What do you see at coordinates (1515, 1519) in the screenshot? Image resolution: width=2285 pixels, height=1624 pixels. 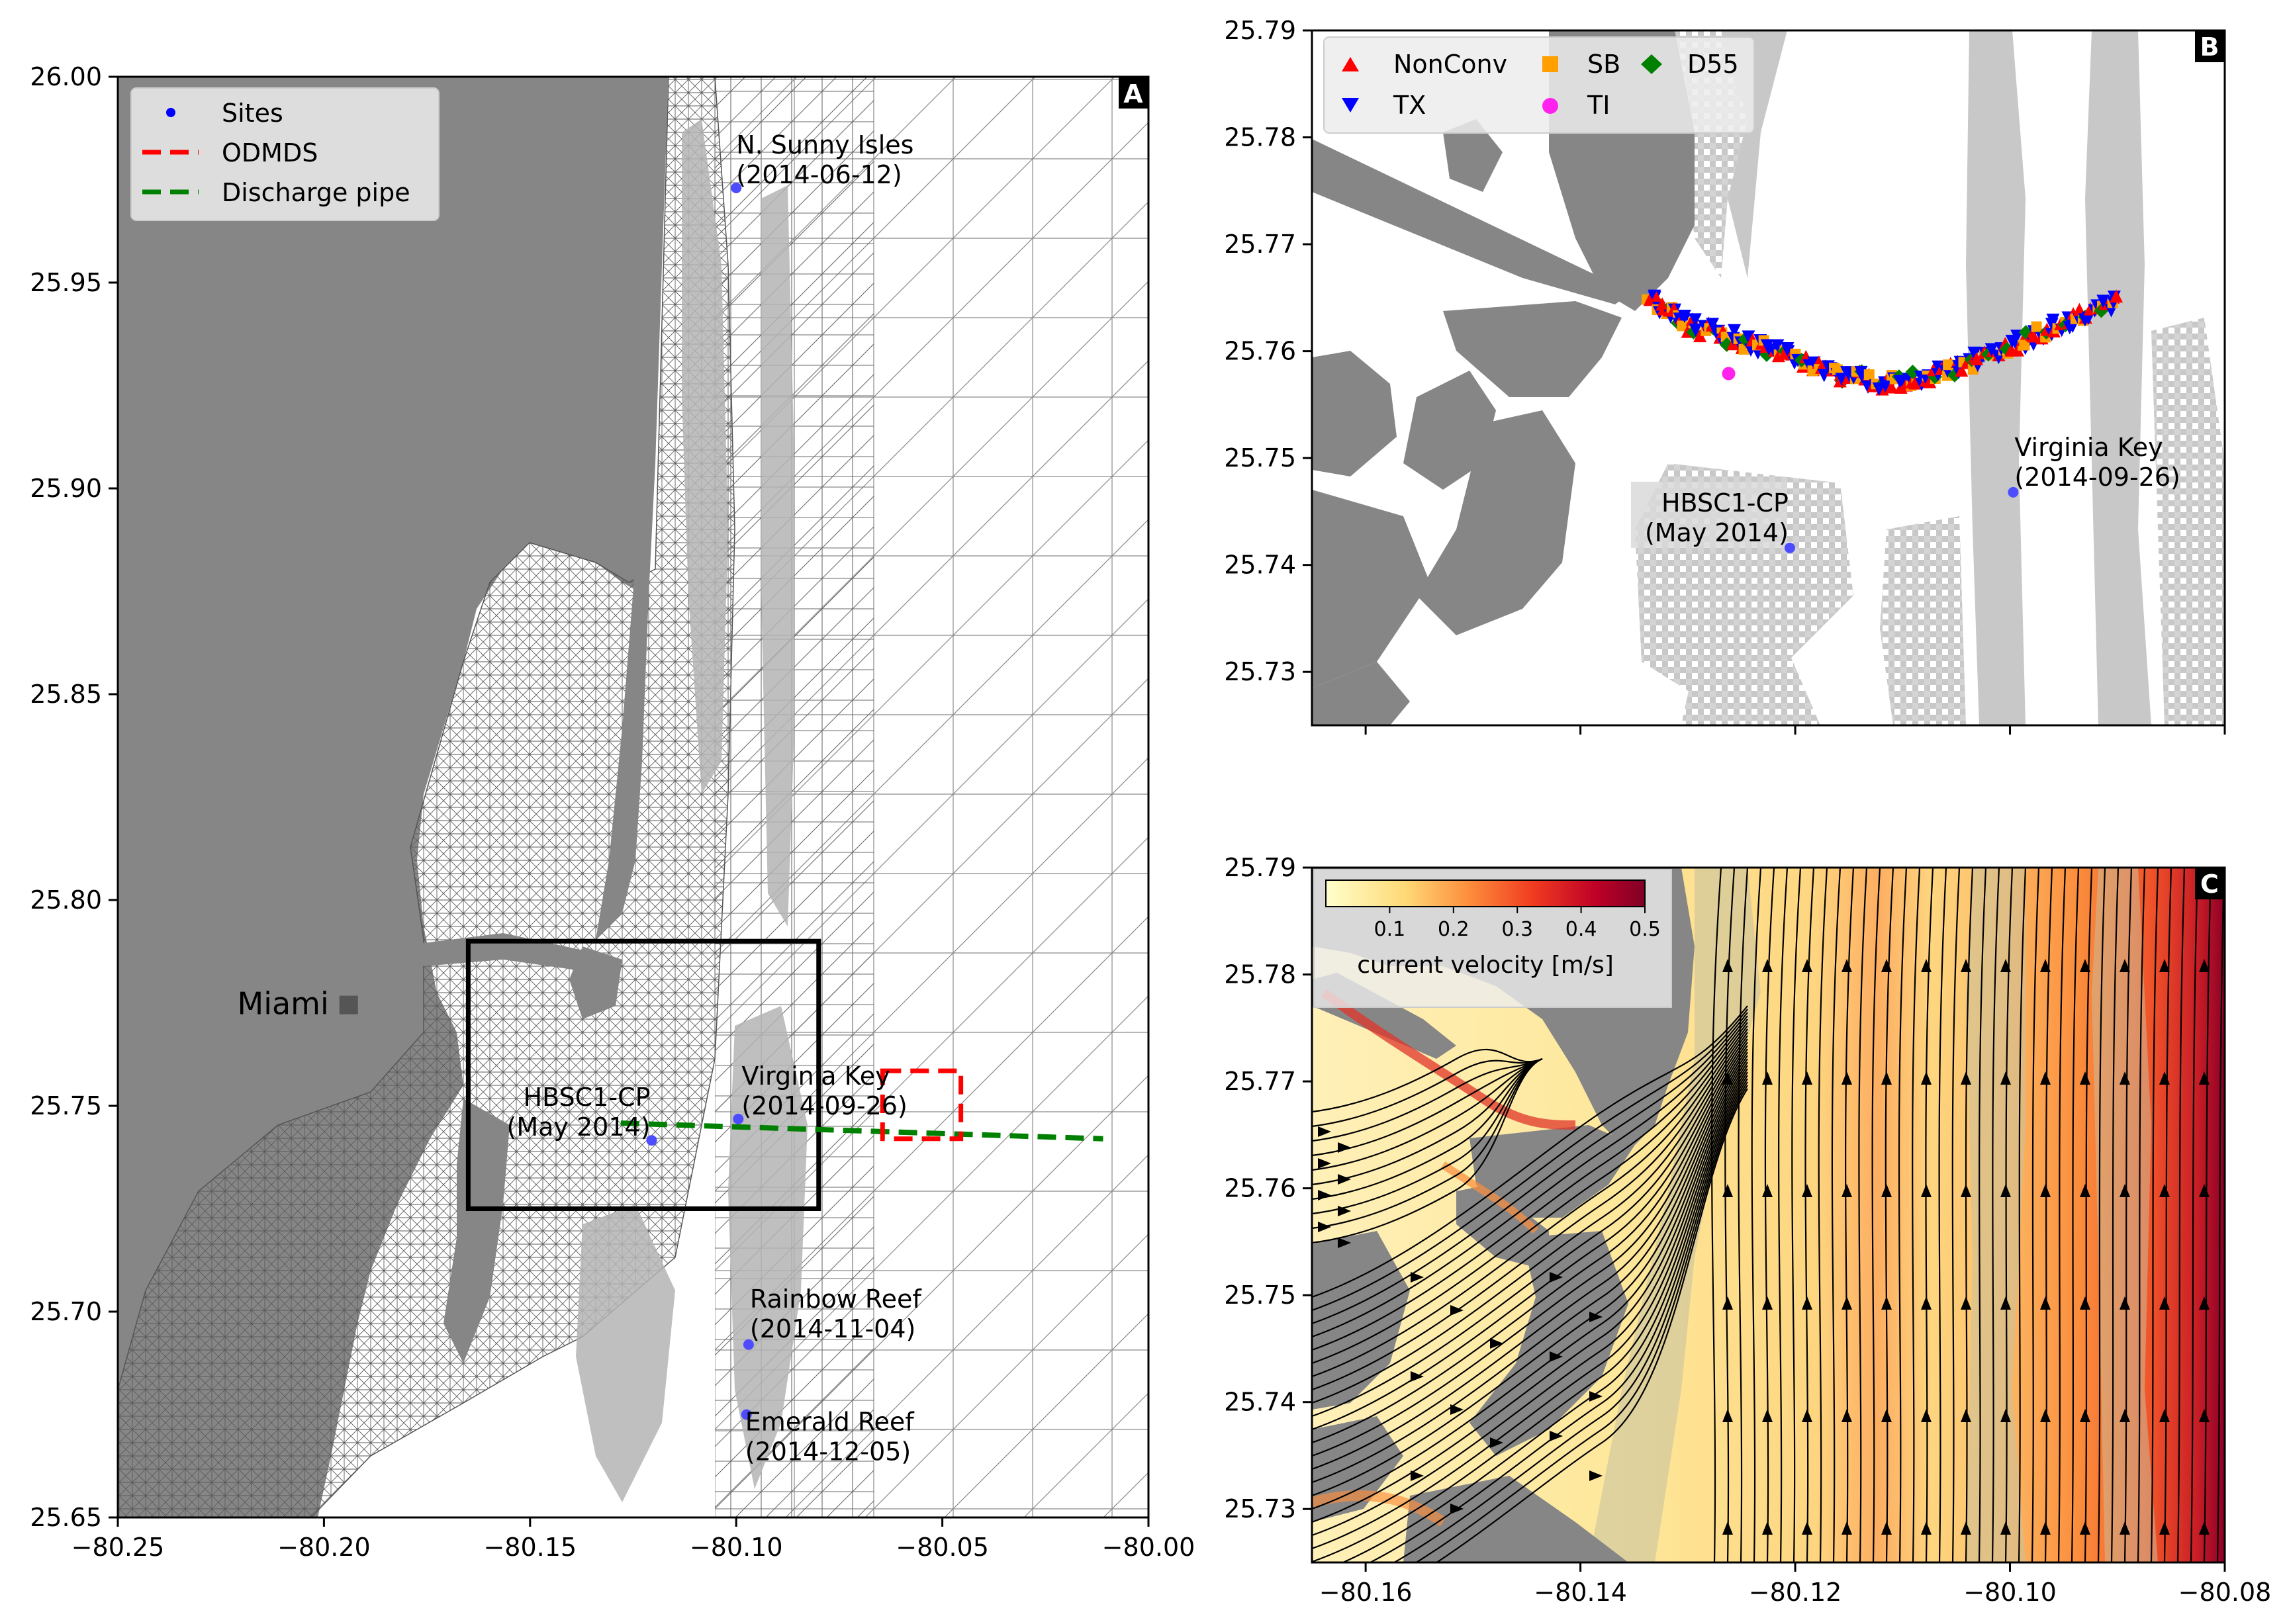 I see `land-c8` at bounding box center [1515, 1519].